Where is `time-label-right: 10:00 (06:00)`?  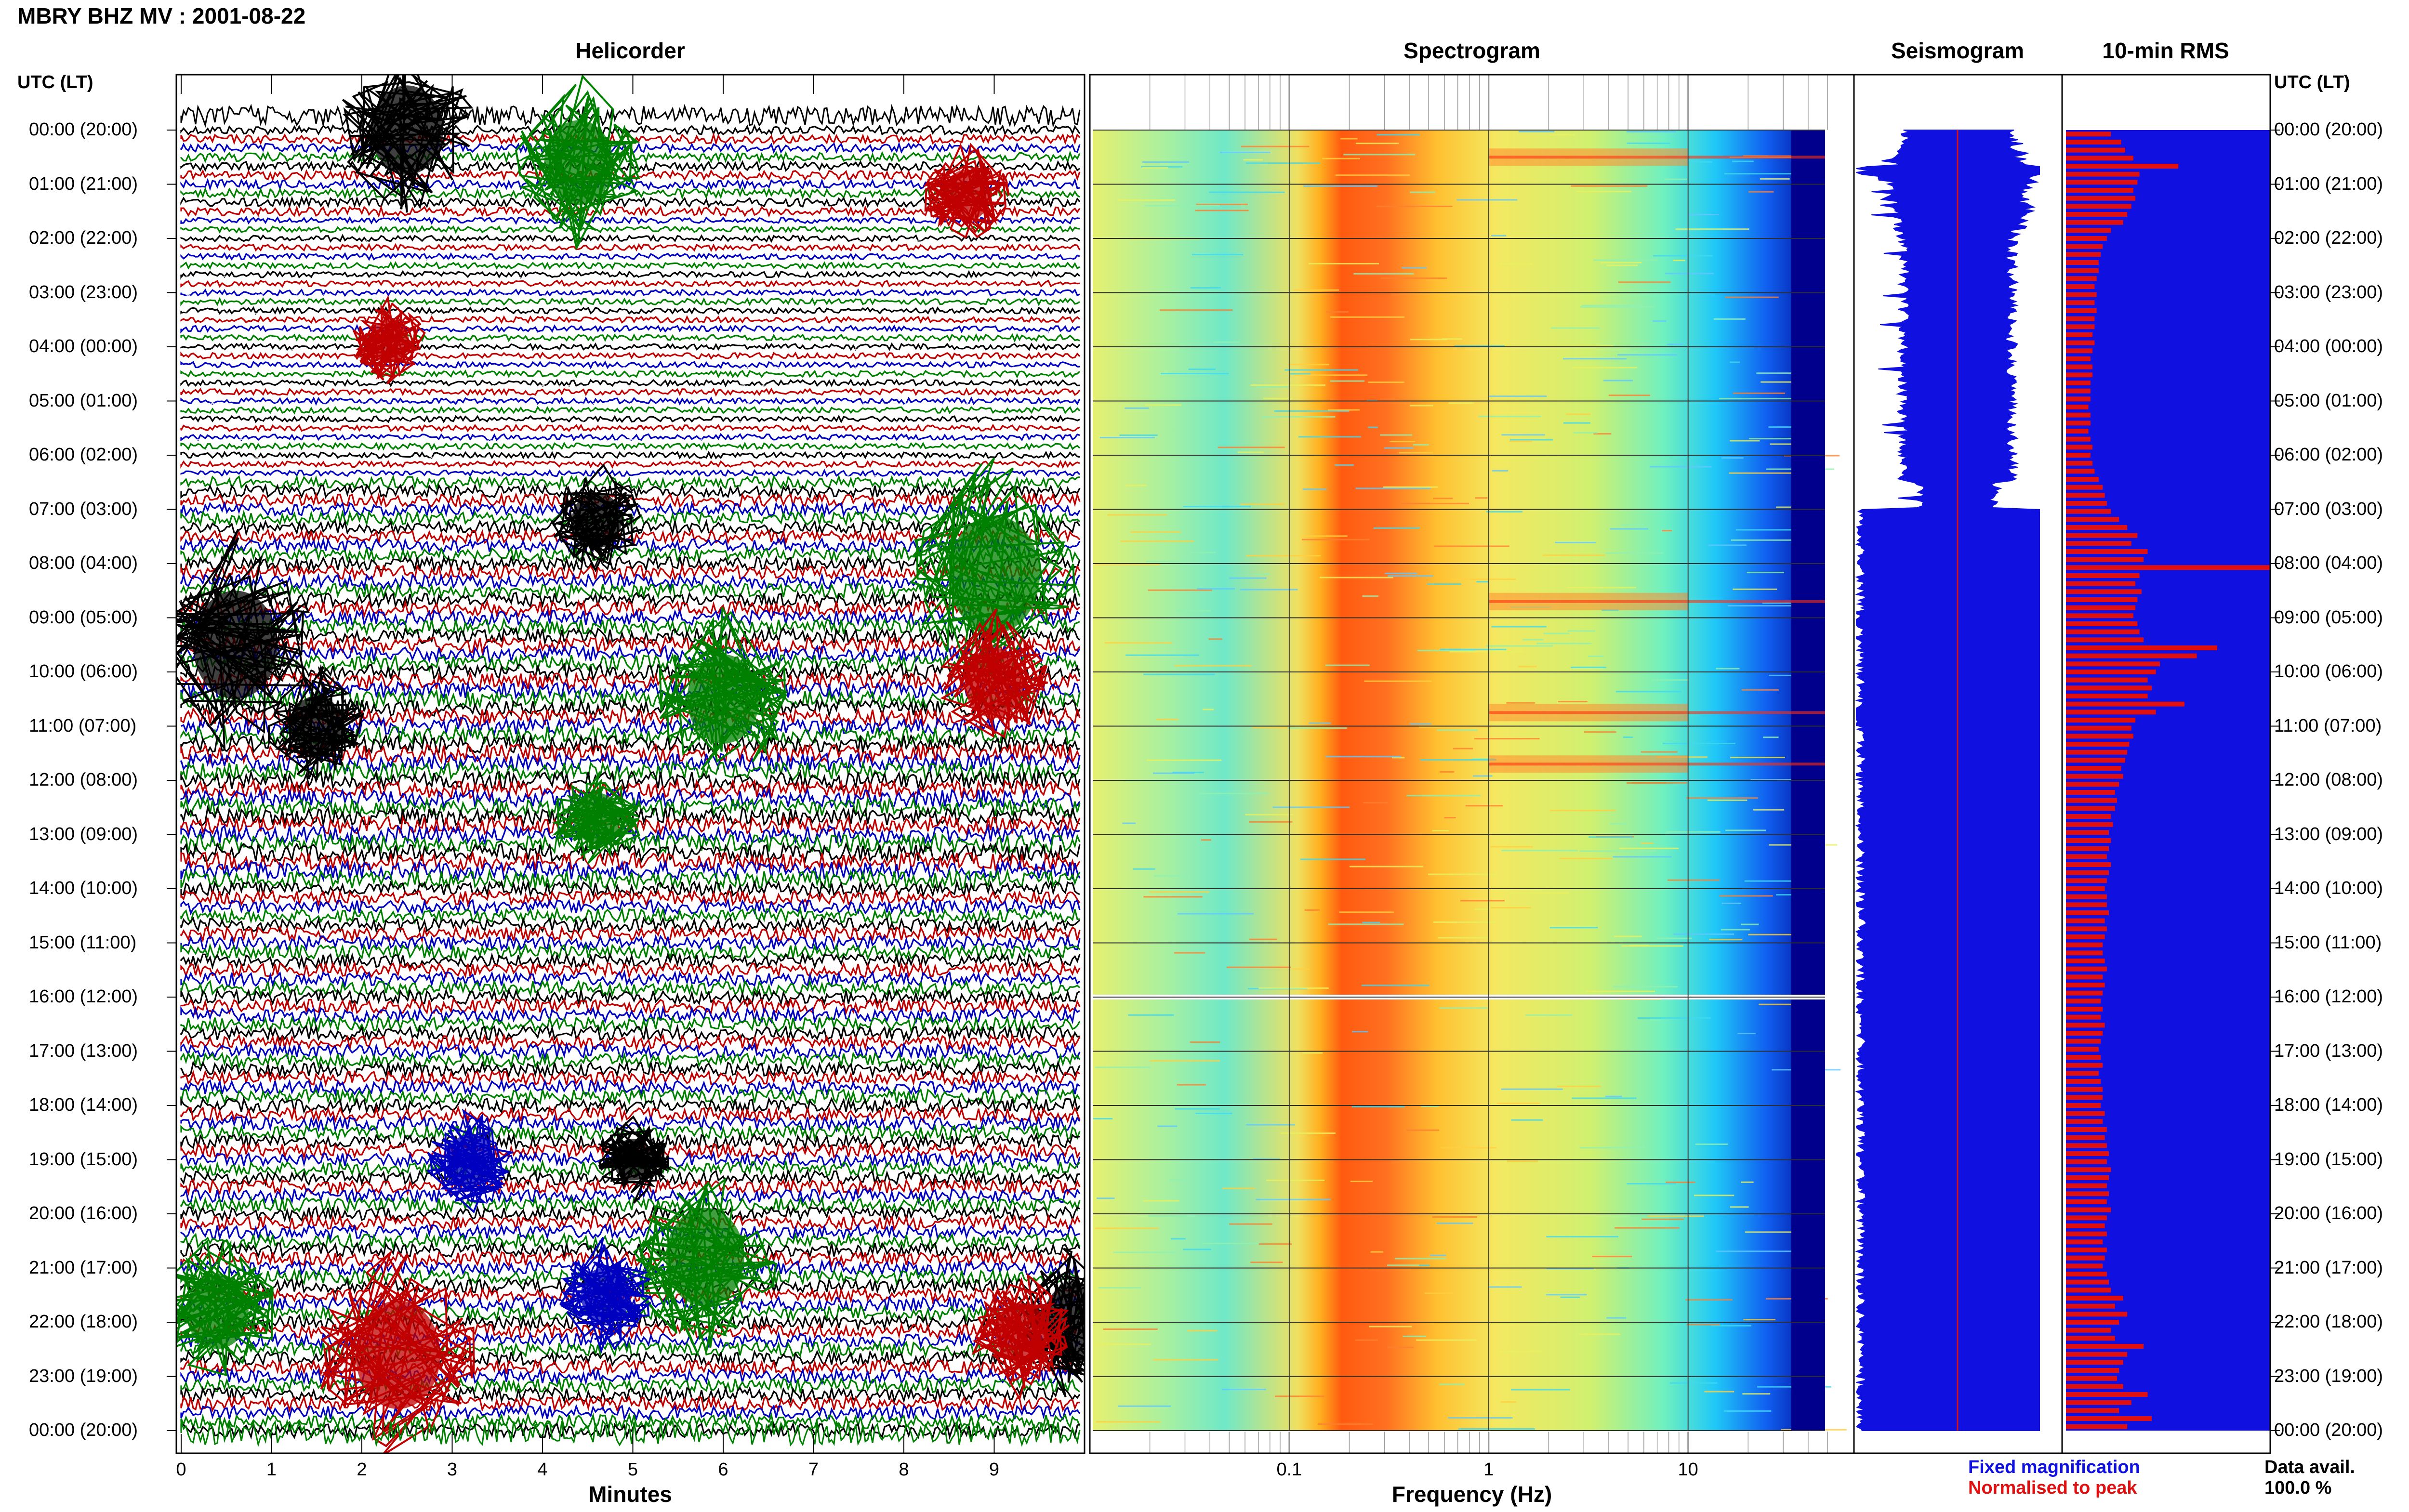
time-label-right: 10:00 (06:00) is located at coordinates (2328, 671).